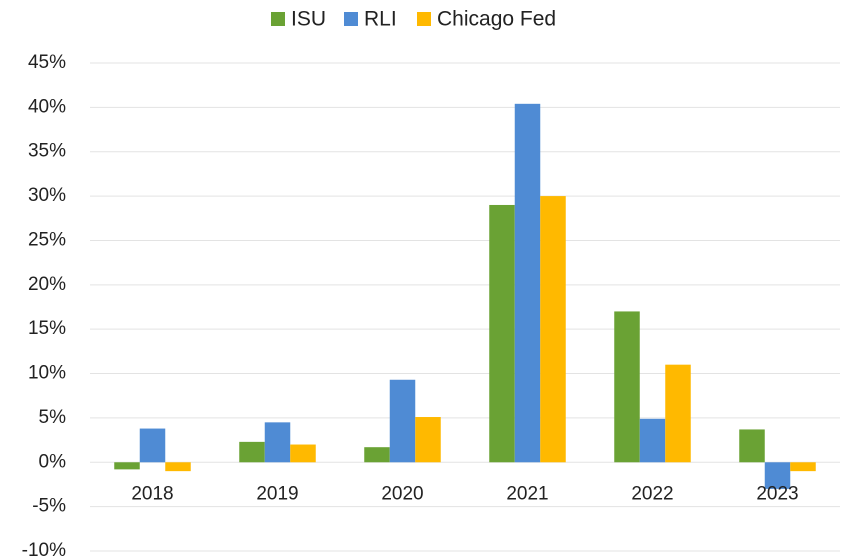 The height and width of the screenshot is (560, 849). Describe the element at coordinates (652, 493) in the screenshot. I see `x-tick-label: 2022` at that location.